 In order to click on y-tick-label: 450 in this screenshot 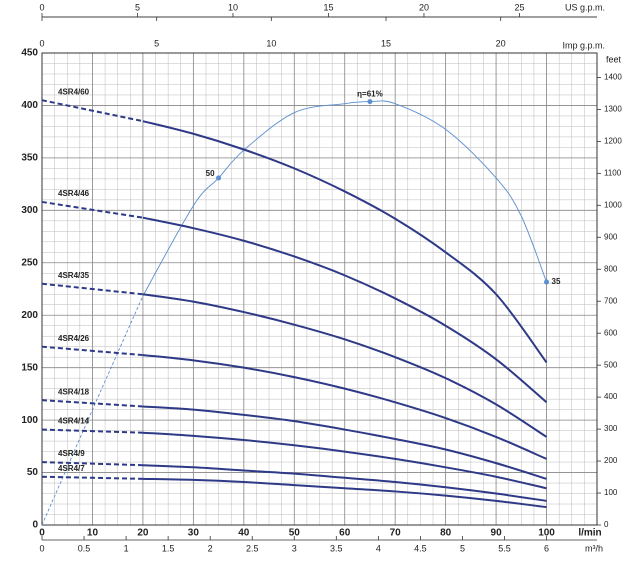, I will do `click(29, 53)`.